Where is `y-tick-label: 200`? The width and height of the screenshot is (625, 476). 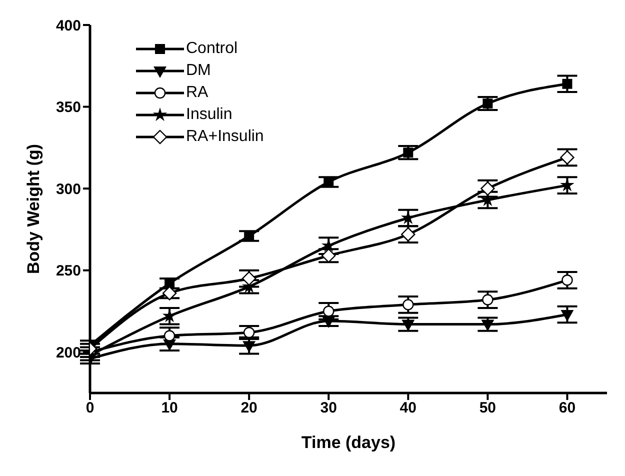 y-tick-label: 200 is located at coordinates (68, 353).